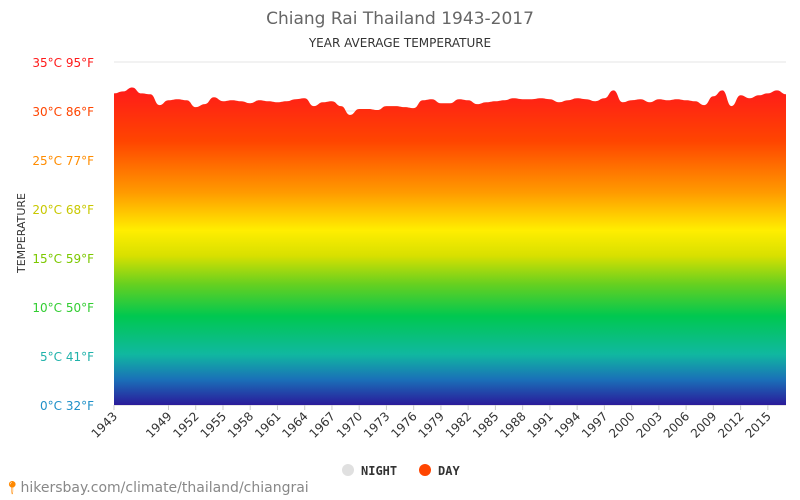 This screenshot has width=800, height=500. I want to click on chart-subtitle: YEAR AVERAGE TEMPERATURE, so click(399, 43).